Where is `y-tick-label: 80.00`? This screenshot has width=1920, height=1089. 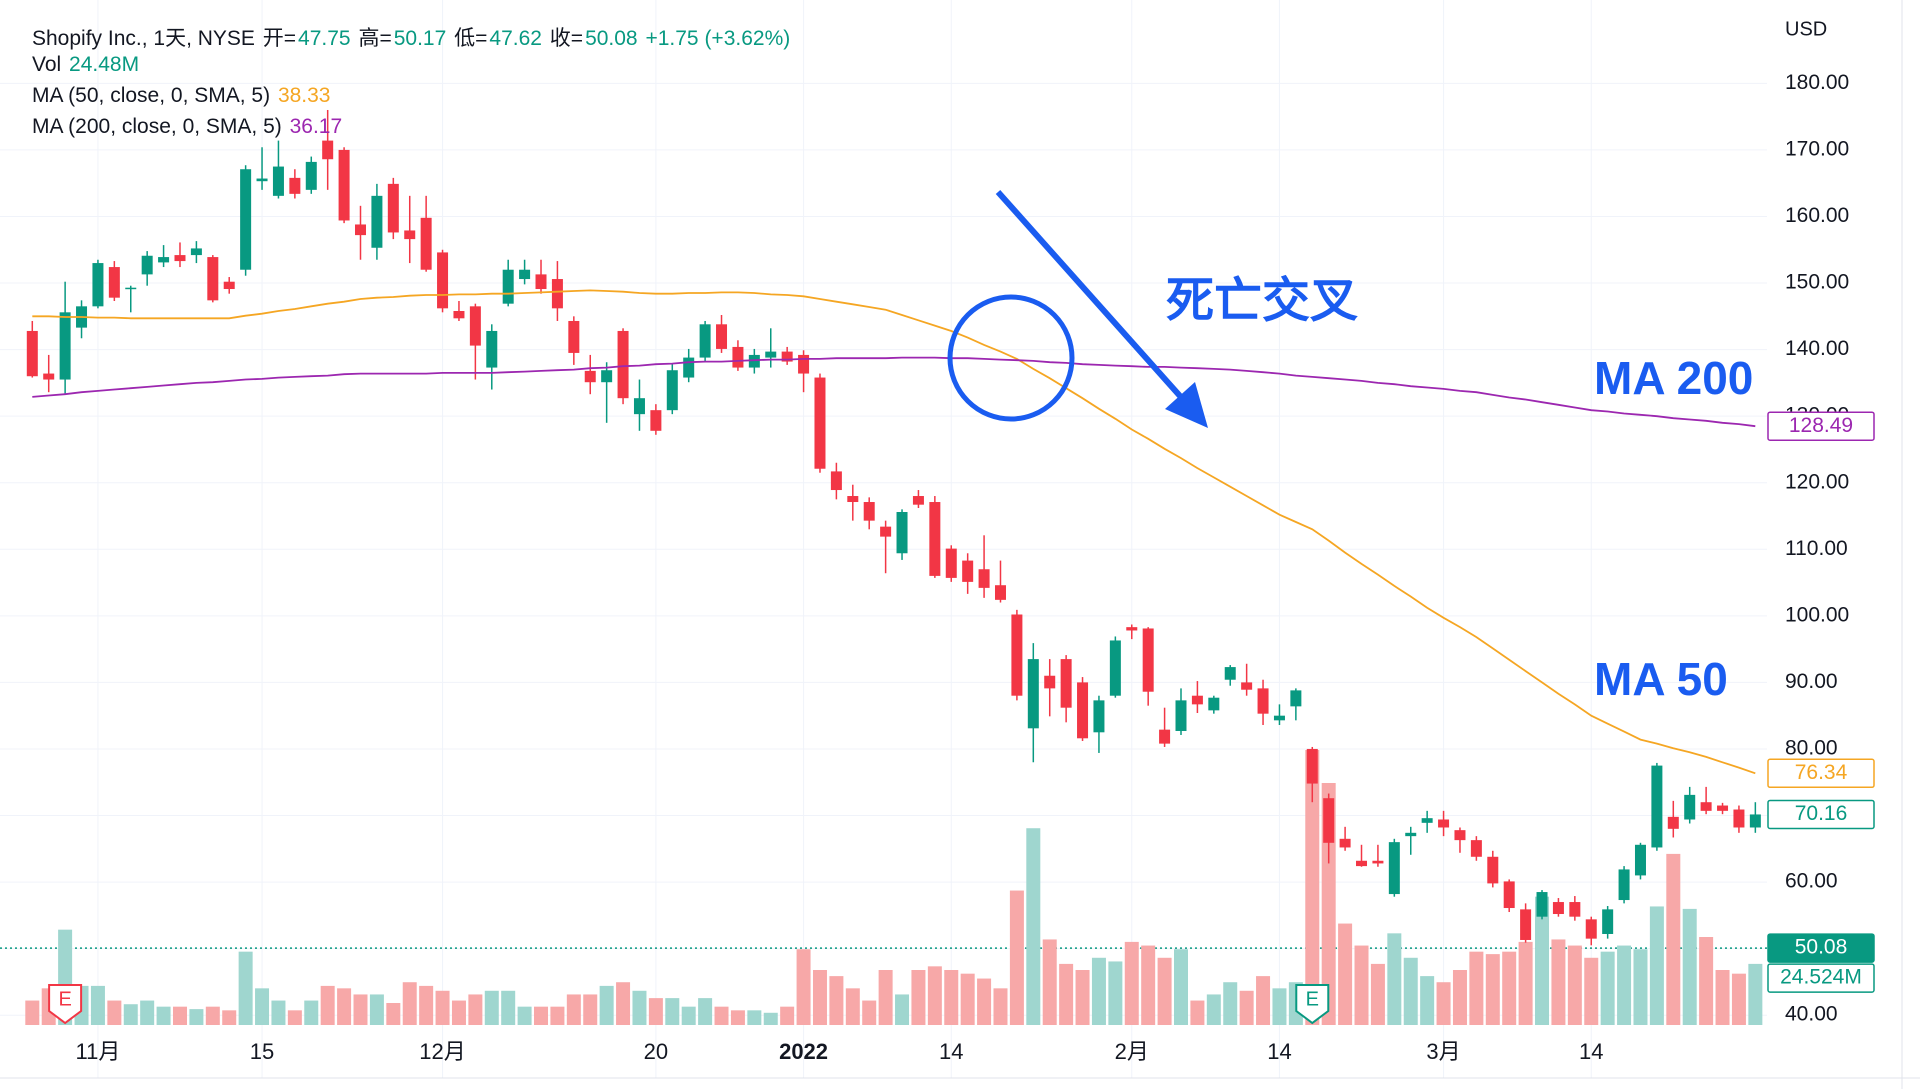 y-tick-label: 80.00 is located at coordinates (1811, 747).